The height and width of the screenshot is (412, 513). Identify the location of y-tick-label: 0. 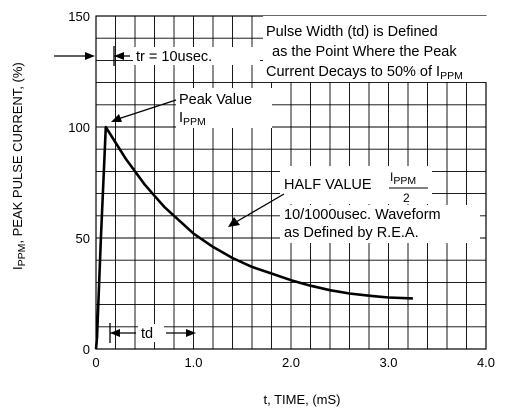
(86, 349).